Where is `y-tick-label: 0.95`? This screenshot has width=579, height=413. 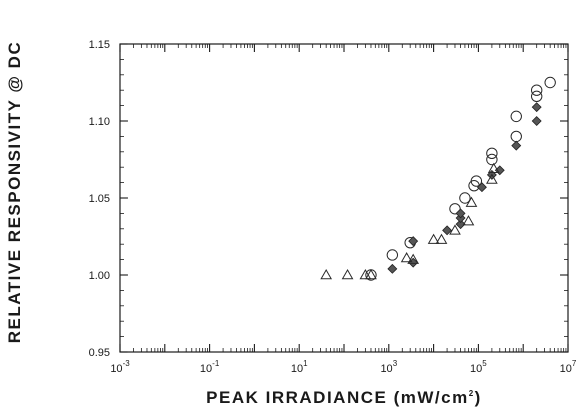
y-tick-label: 0.95 is located at coordinates (99, 353).